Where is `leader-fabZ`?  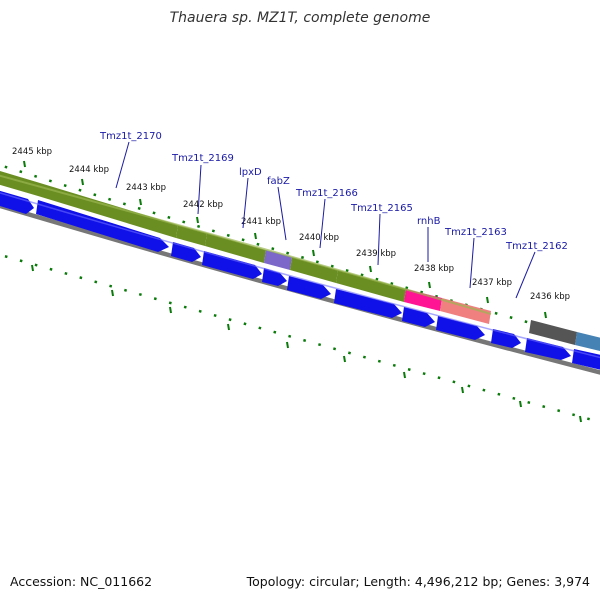
leader-fabZ is located at coordinates (282, 213).